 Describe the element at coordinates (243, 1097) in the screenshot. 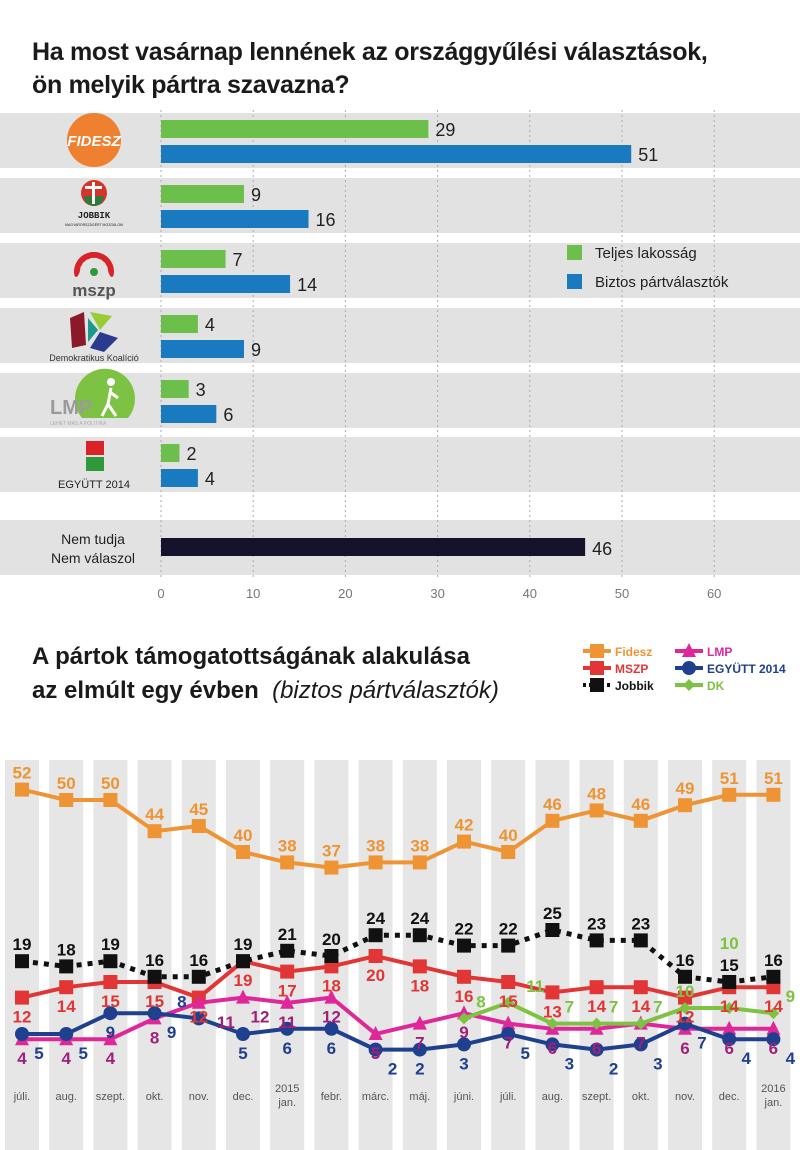

I see `x-tick-label: dec.` at that location.